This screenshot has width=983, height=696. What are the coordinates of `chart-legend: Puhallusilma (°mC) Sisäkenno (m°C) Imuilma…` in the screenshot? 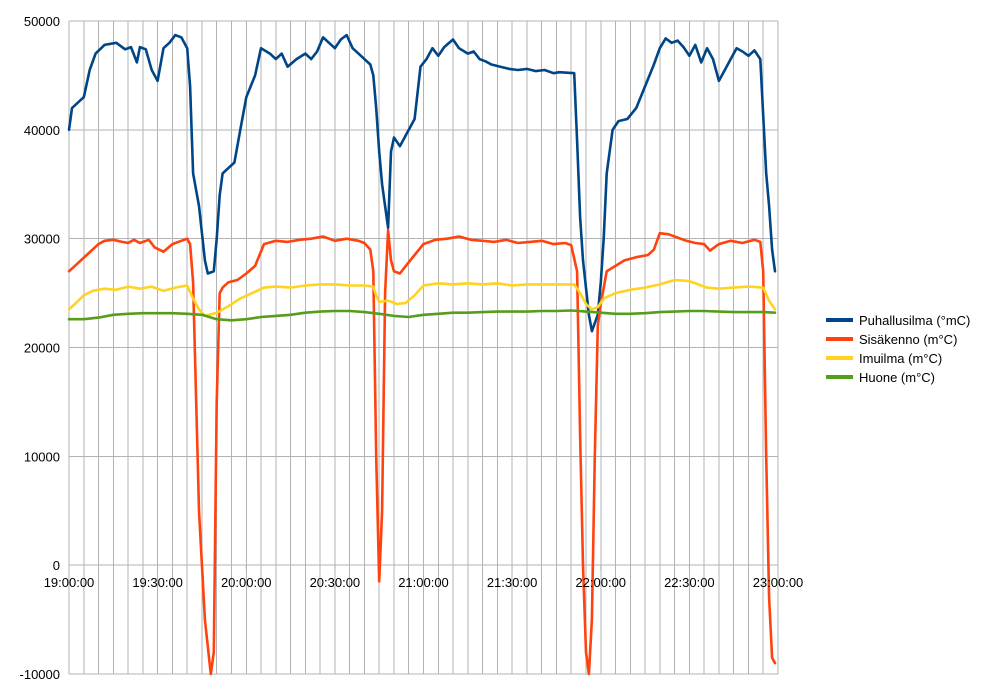 It's located at (898, 349).